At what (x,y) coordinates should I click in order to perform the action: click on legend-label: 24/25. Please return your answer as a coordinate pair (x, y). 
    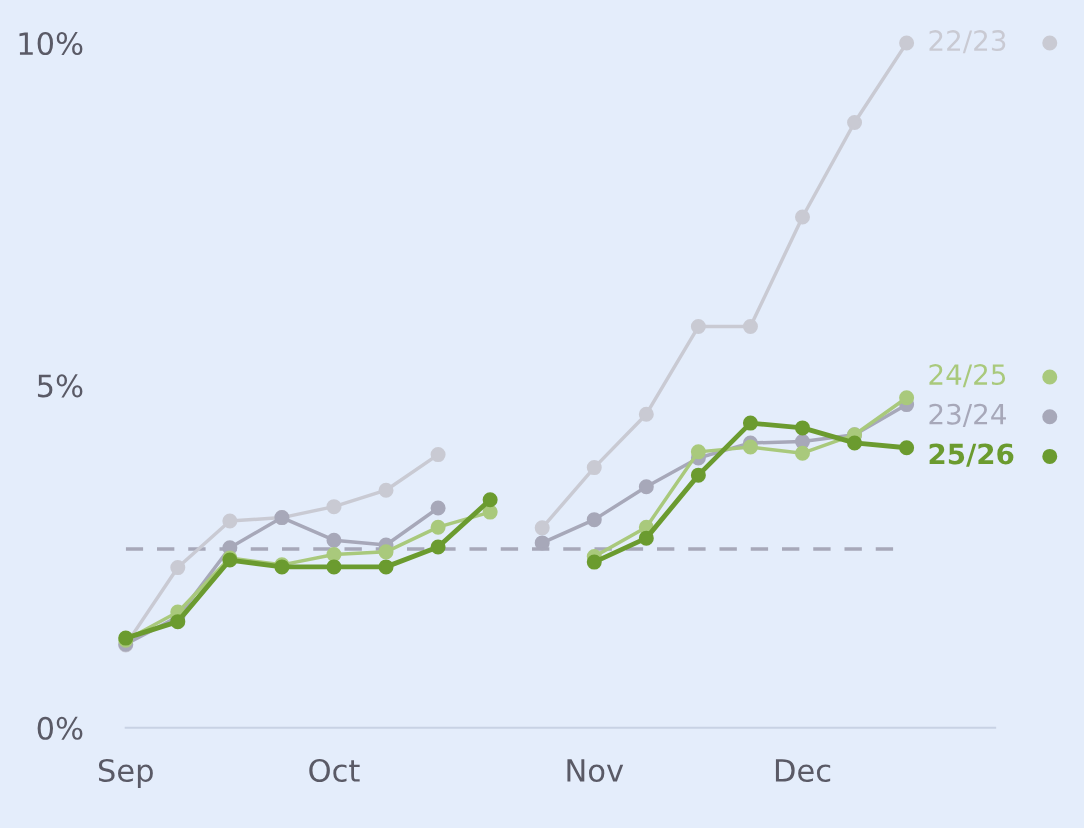
    Looking at the image, I should click on (967, 376).